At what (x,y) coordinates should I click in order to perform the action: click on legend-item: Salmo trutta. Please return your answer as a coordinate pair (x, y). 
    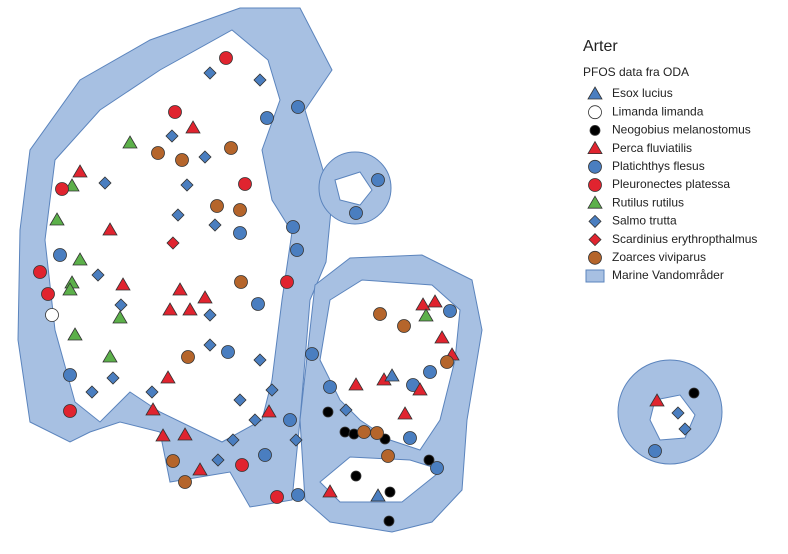
    Looking at the image, I should click on (644, 221).